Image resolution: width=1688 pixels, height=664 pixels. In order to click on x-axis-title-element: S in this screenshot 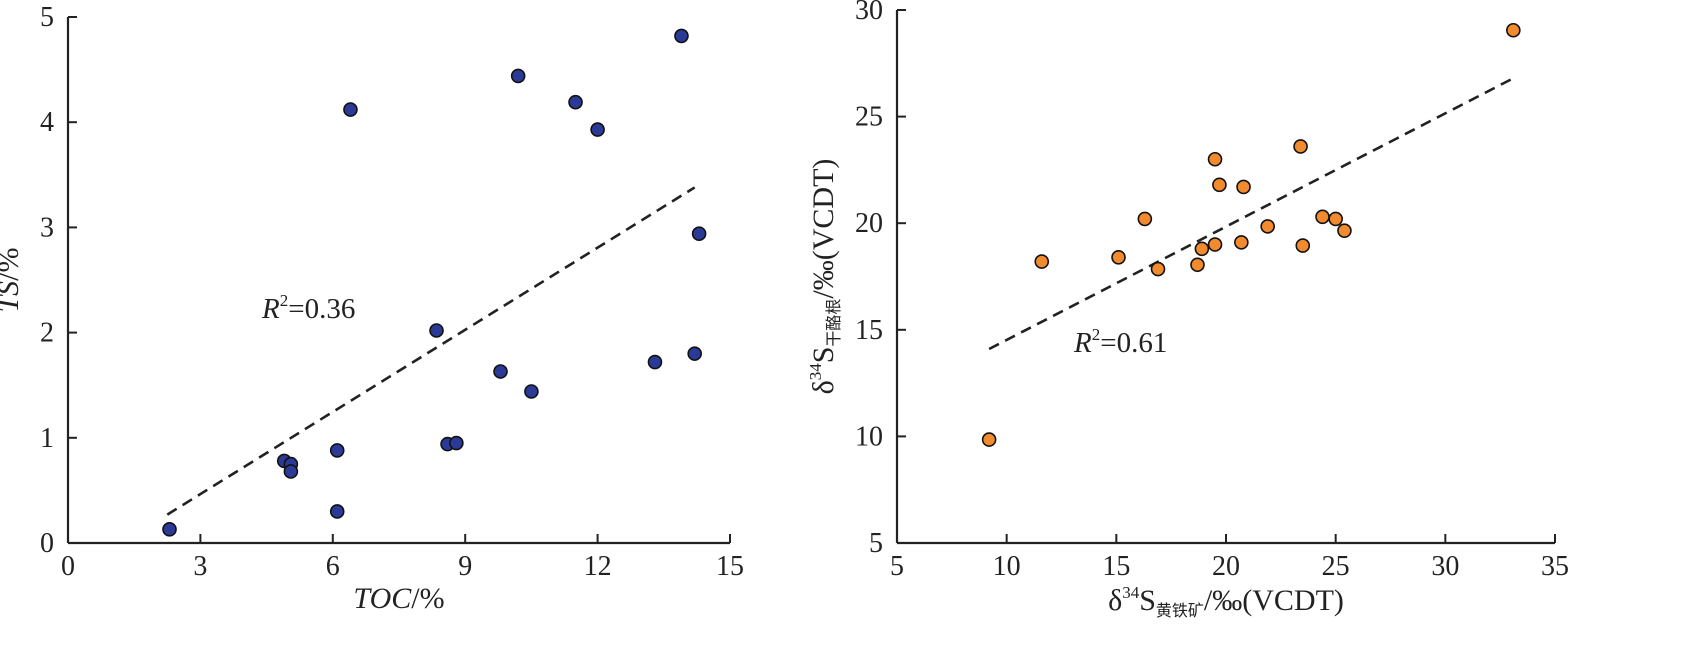, I will do `click(1147, 600)`.